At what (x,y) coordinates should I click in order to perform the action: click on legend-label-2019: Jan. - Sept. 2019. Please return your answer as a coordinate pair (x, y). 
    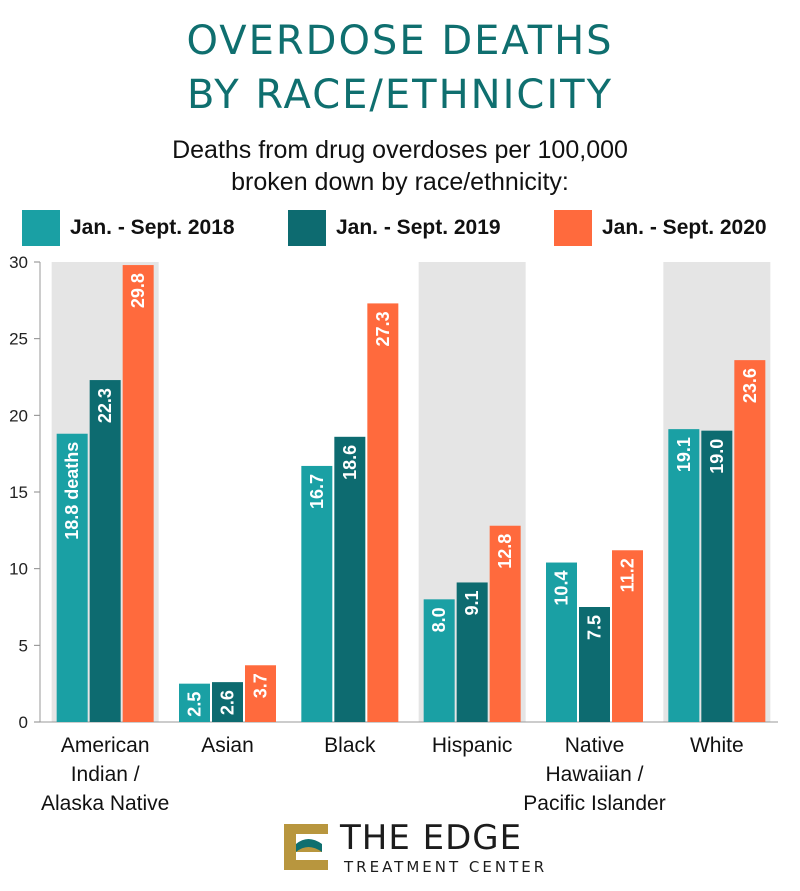
    Looking at the image, I should click on (418, 227).